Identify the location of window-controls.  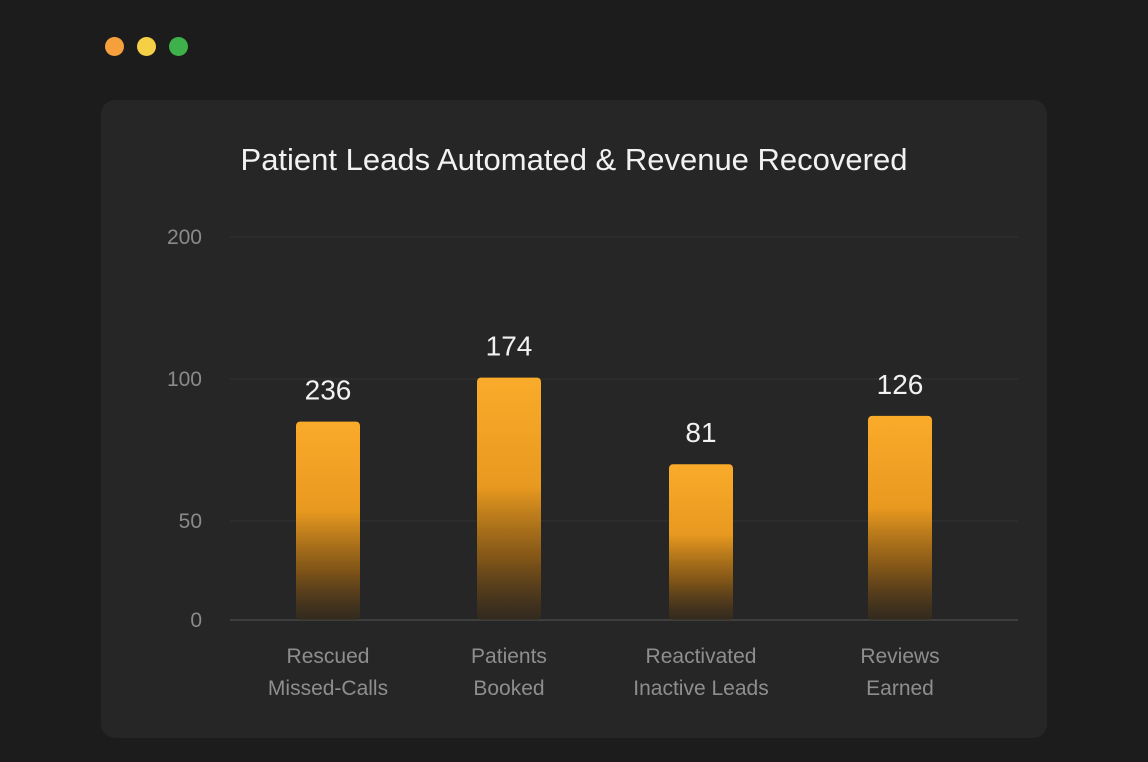
(146, 46).